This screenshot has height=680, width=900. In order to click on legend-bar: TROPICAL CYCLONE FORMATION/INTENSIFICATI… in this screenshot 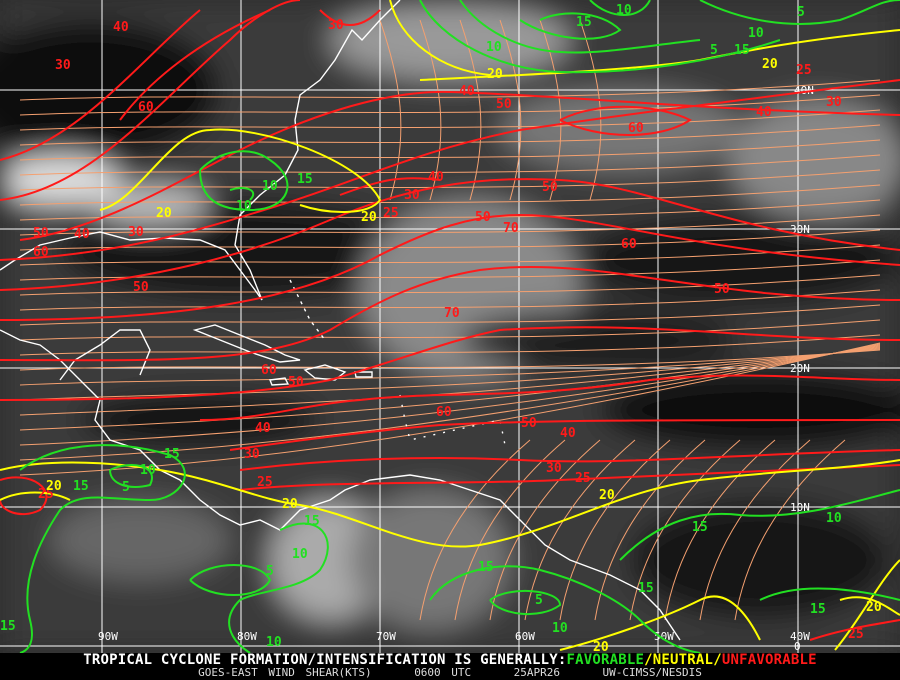, I will do `click(450, 666)`.